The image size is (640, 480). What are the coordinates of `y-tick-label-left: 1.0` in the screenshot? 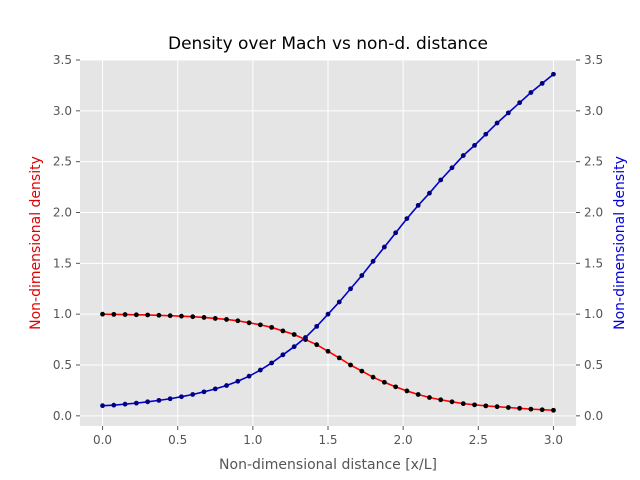 It's located at (62, 314).